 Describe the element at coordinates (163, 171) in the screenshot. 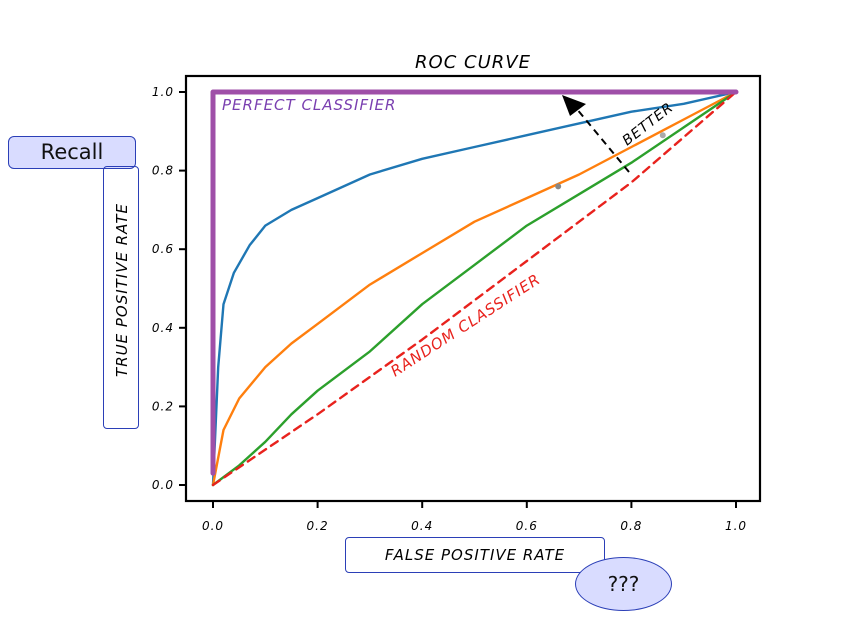

I see `y-tick-label: 0.8` at that location.